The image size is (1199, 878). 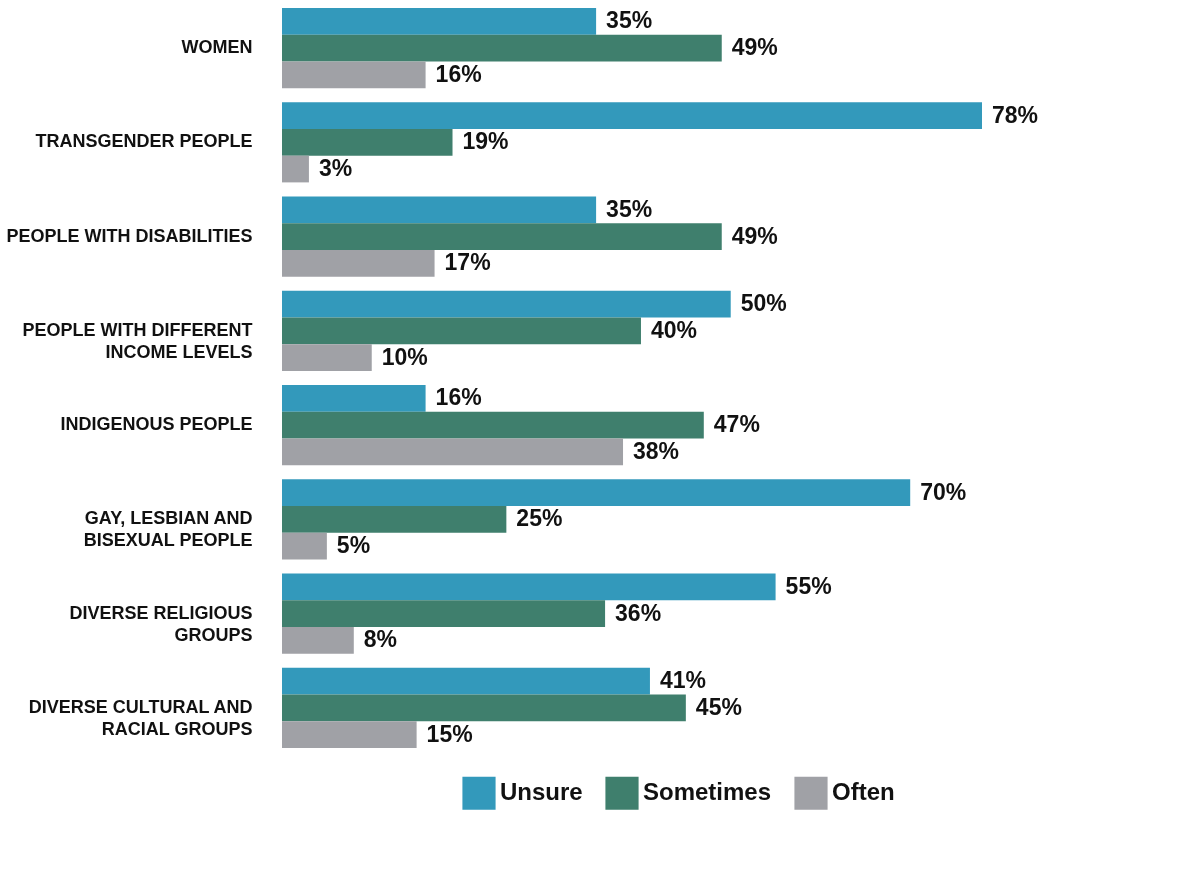 What do you see at coordinates (137, 340) in the screenshot?
I see `y-tick-label: PEOPLE WITH DIFFERENT INCOME LEVELS` at bounding box center [137, 340].